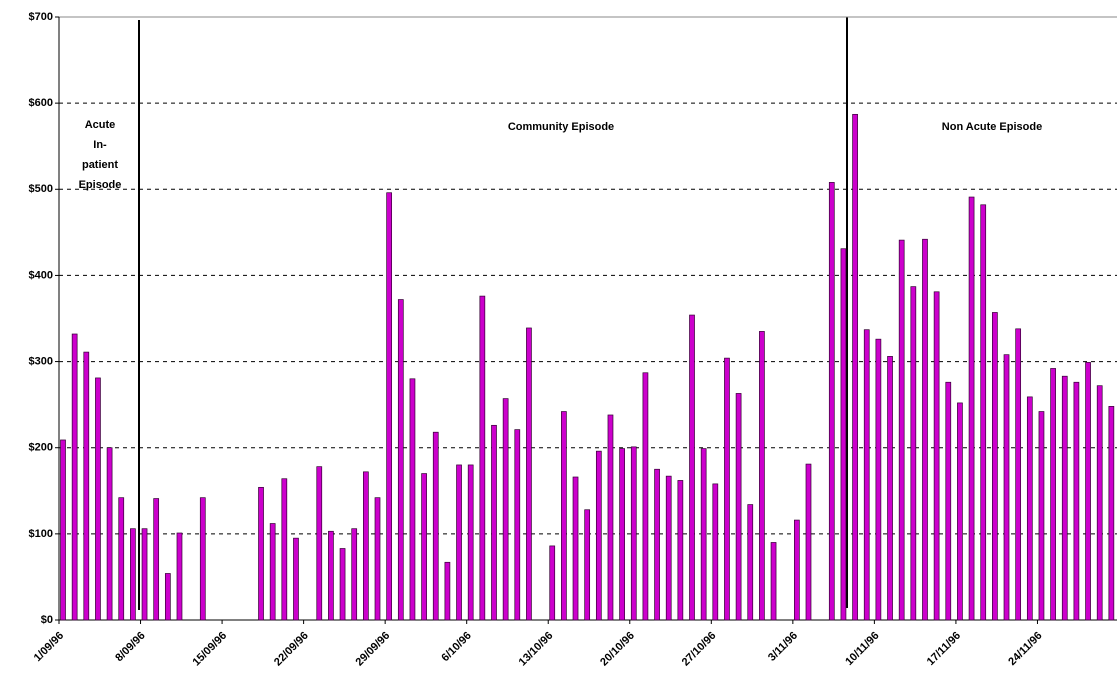 The width and height of the screenshot is (1117, 688). What do you see at coordinates (41, 275) in the screenshot?
I see `y-tick-label: $400` at bounding box center [41, 275].